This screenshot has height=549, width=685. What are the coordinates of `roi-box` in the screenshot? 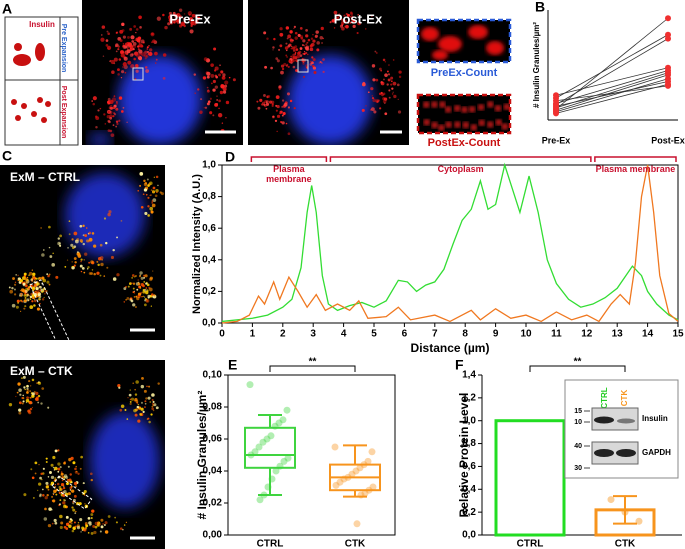 It's located at (72, 492).